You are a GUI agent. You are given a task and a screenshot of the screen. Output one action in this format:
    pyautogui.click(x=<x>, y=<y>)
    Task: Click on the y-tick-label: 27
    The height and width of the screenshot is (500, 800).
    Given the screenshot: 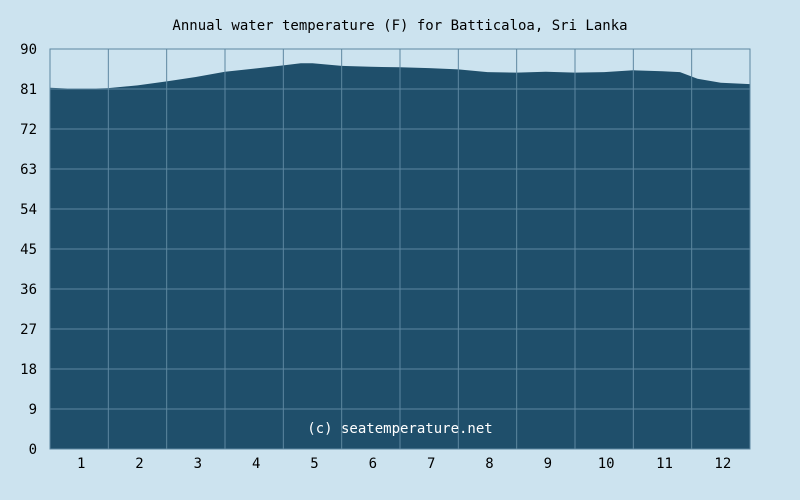 What is the action you would take?
    pyautogui.click(x=28, y=330)
    